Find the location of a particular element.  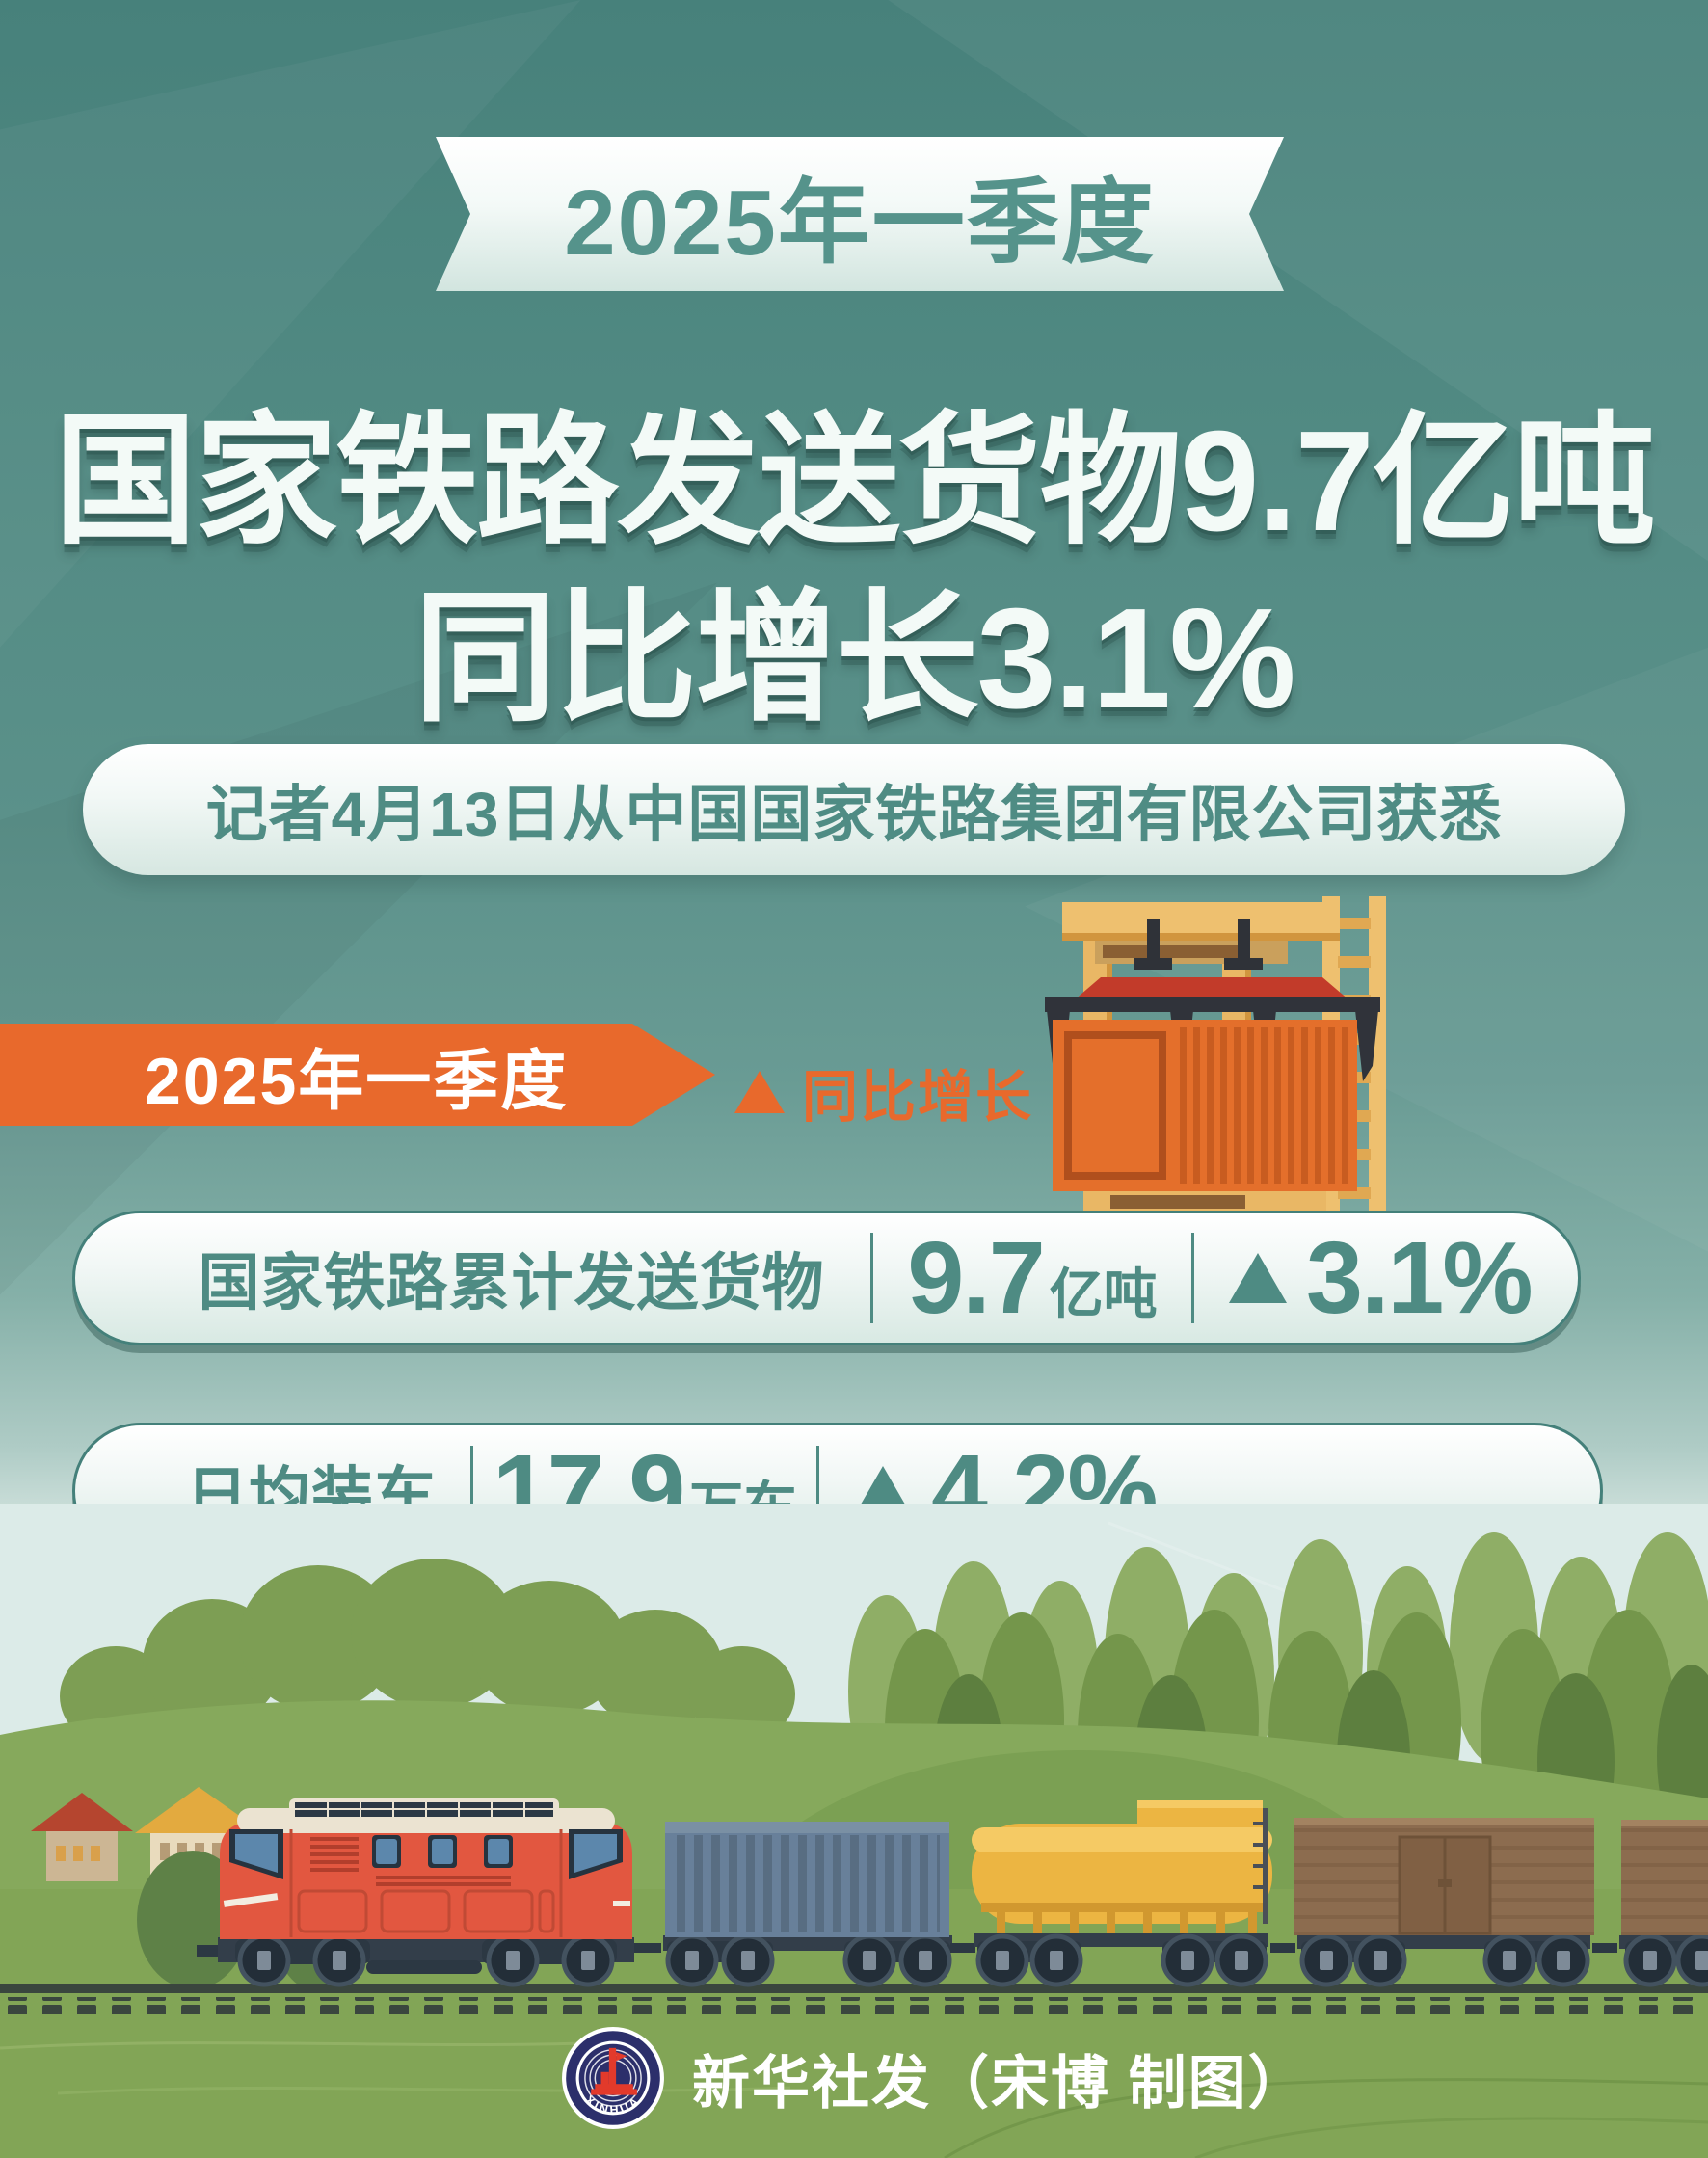

locomotive is located at coordinates (416, 1891).